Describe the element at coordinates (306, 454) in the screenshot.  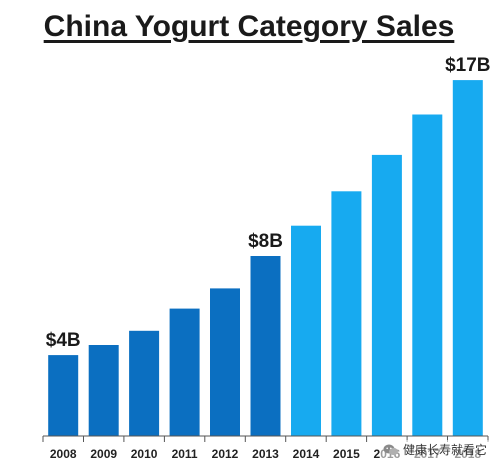
I see `x-tick-label-2014: 2014` at that location.